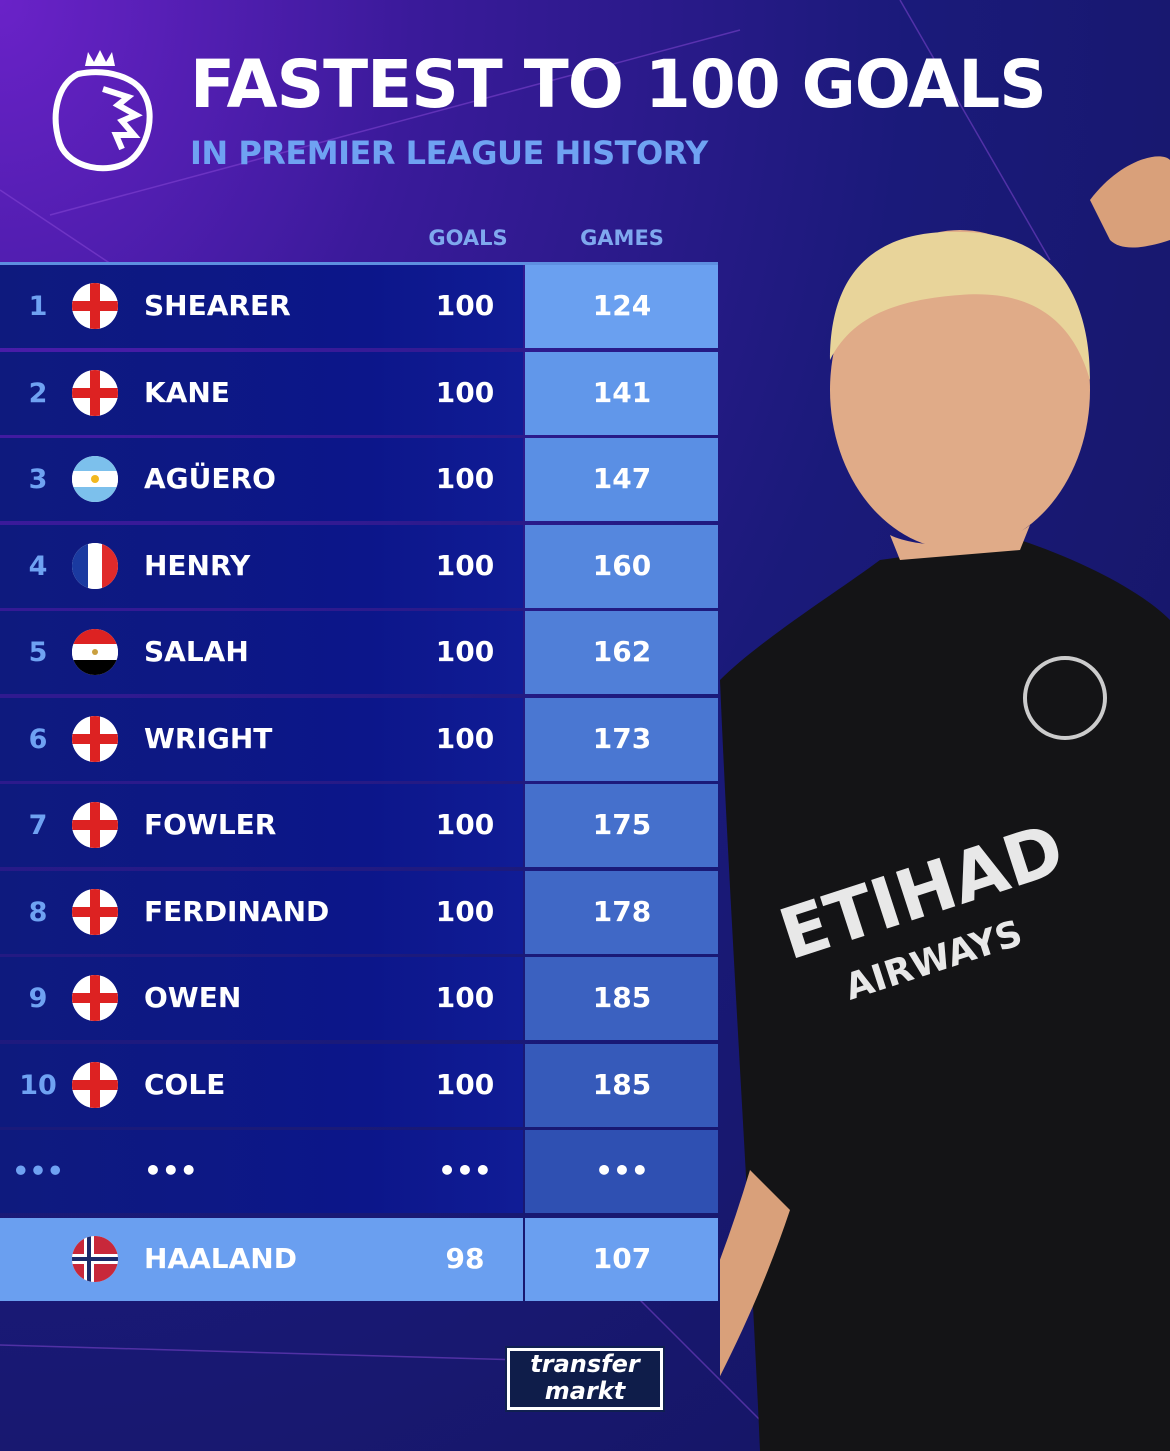 This screenshot has height=1451, width=1170. I want to click on player-rank: 2, so click(38, 393).